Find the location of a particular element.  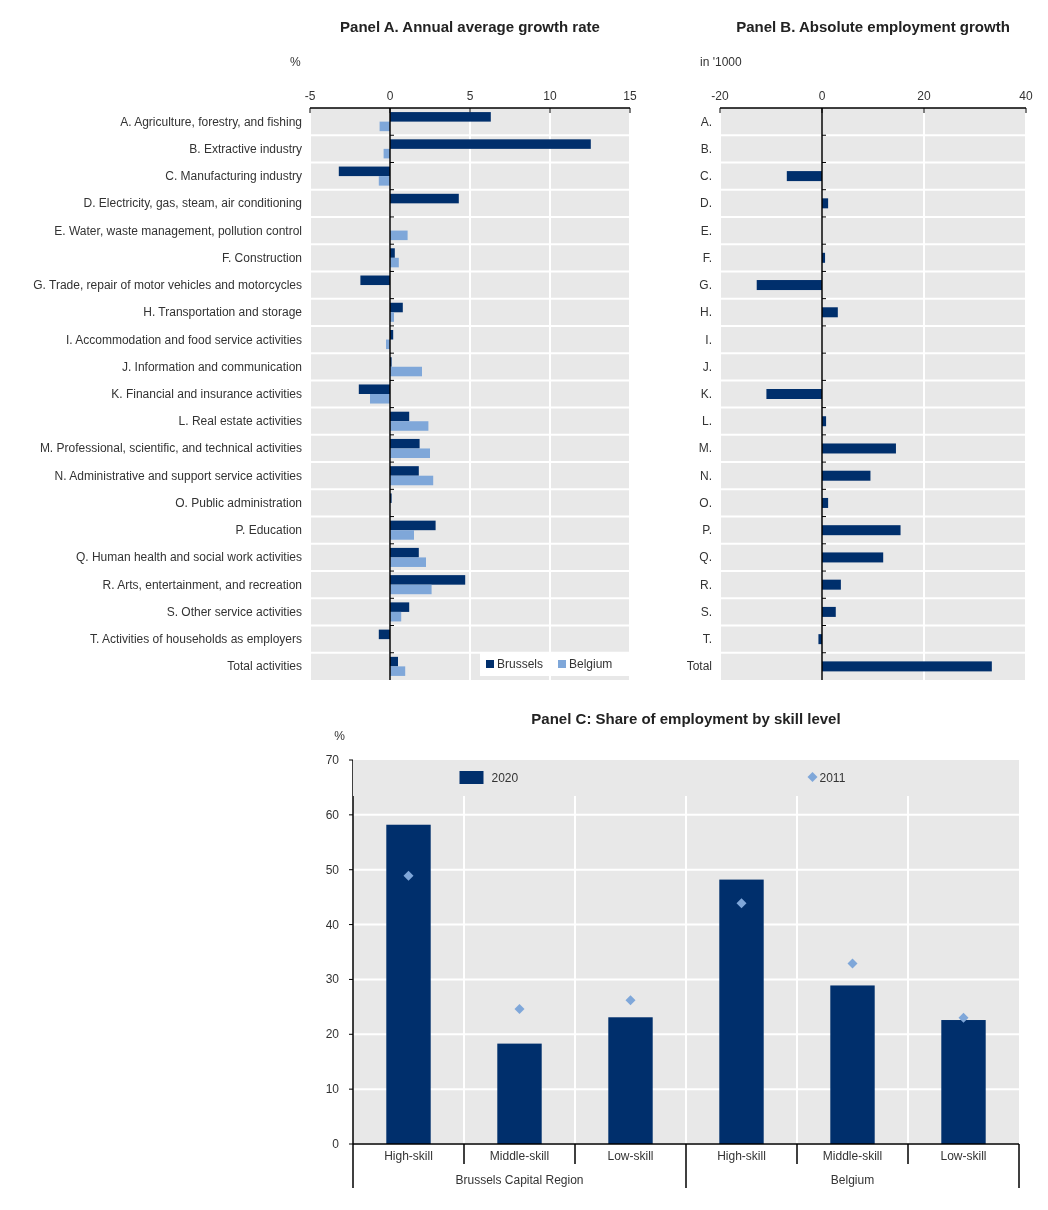

x-axis-title: % is located at coordinates (295, 62).